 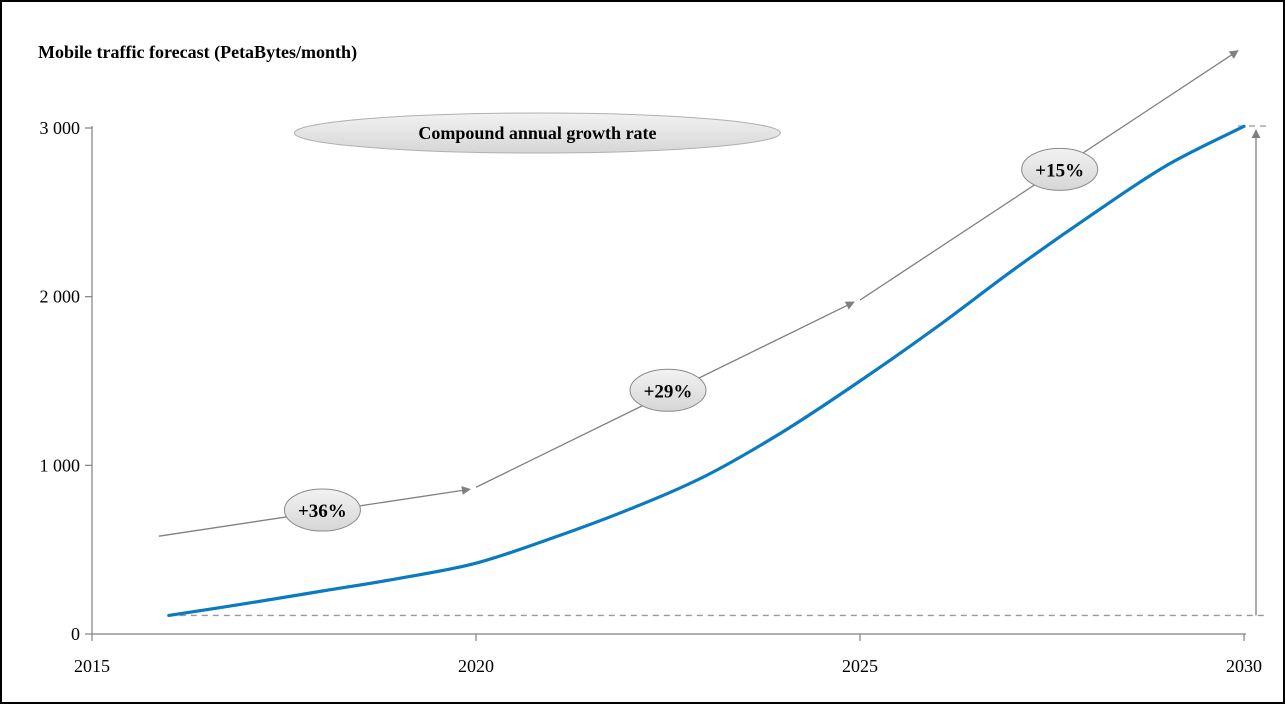 I want to click on x-axis-ticks: 2015 2020 2025 2030, so click(x=668, y=655).